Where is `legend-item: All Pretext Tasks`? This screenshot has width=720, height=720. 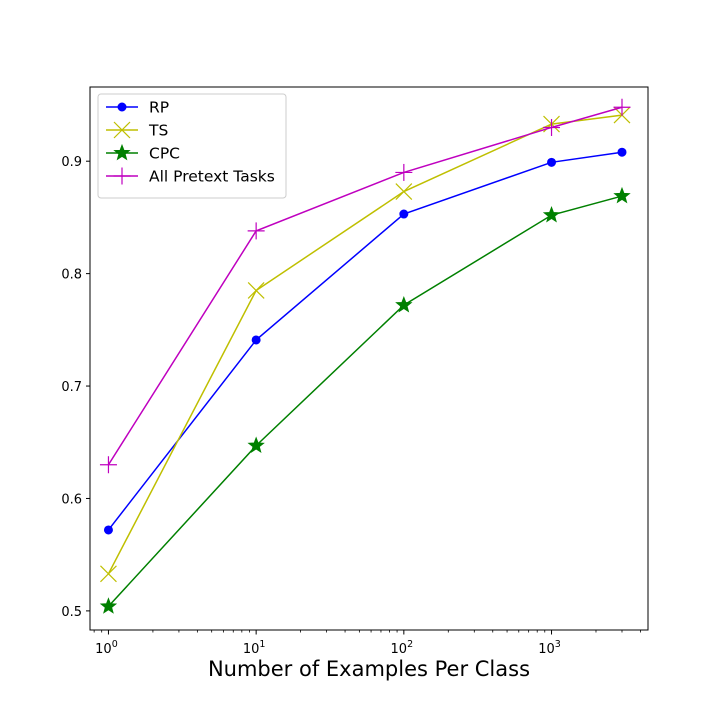
legend-item: All Pretext Tasks is located at coordinates (190, 176).